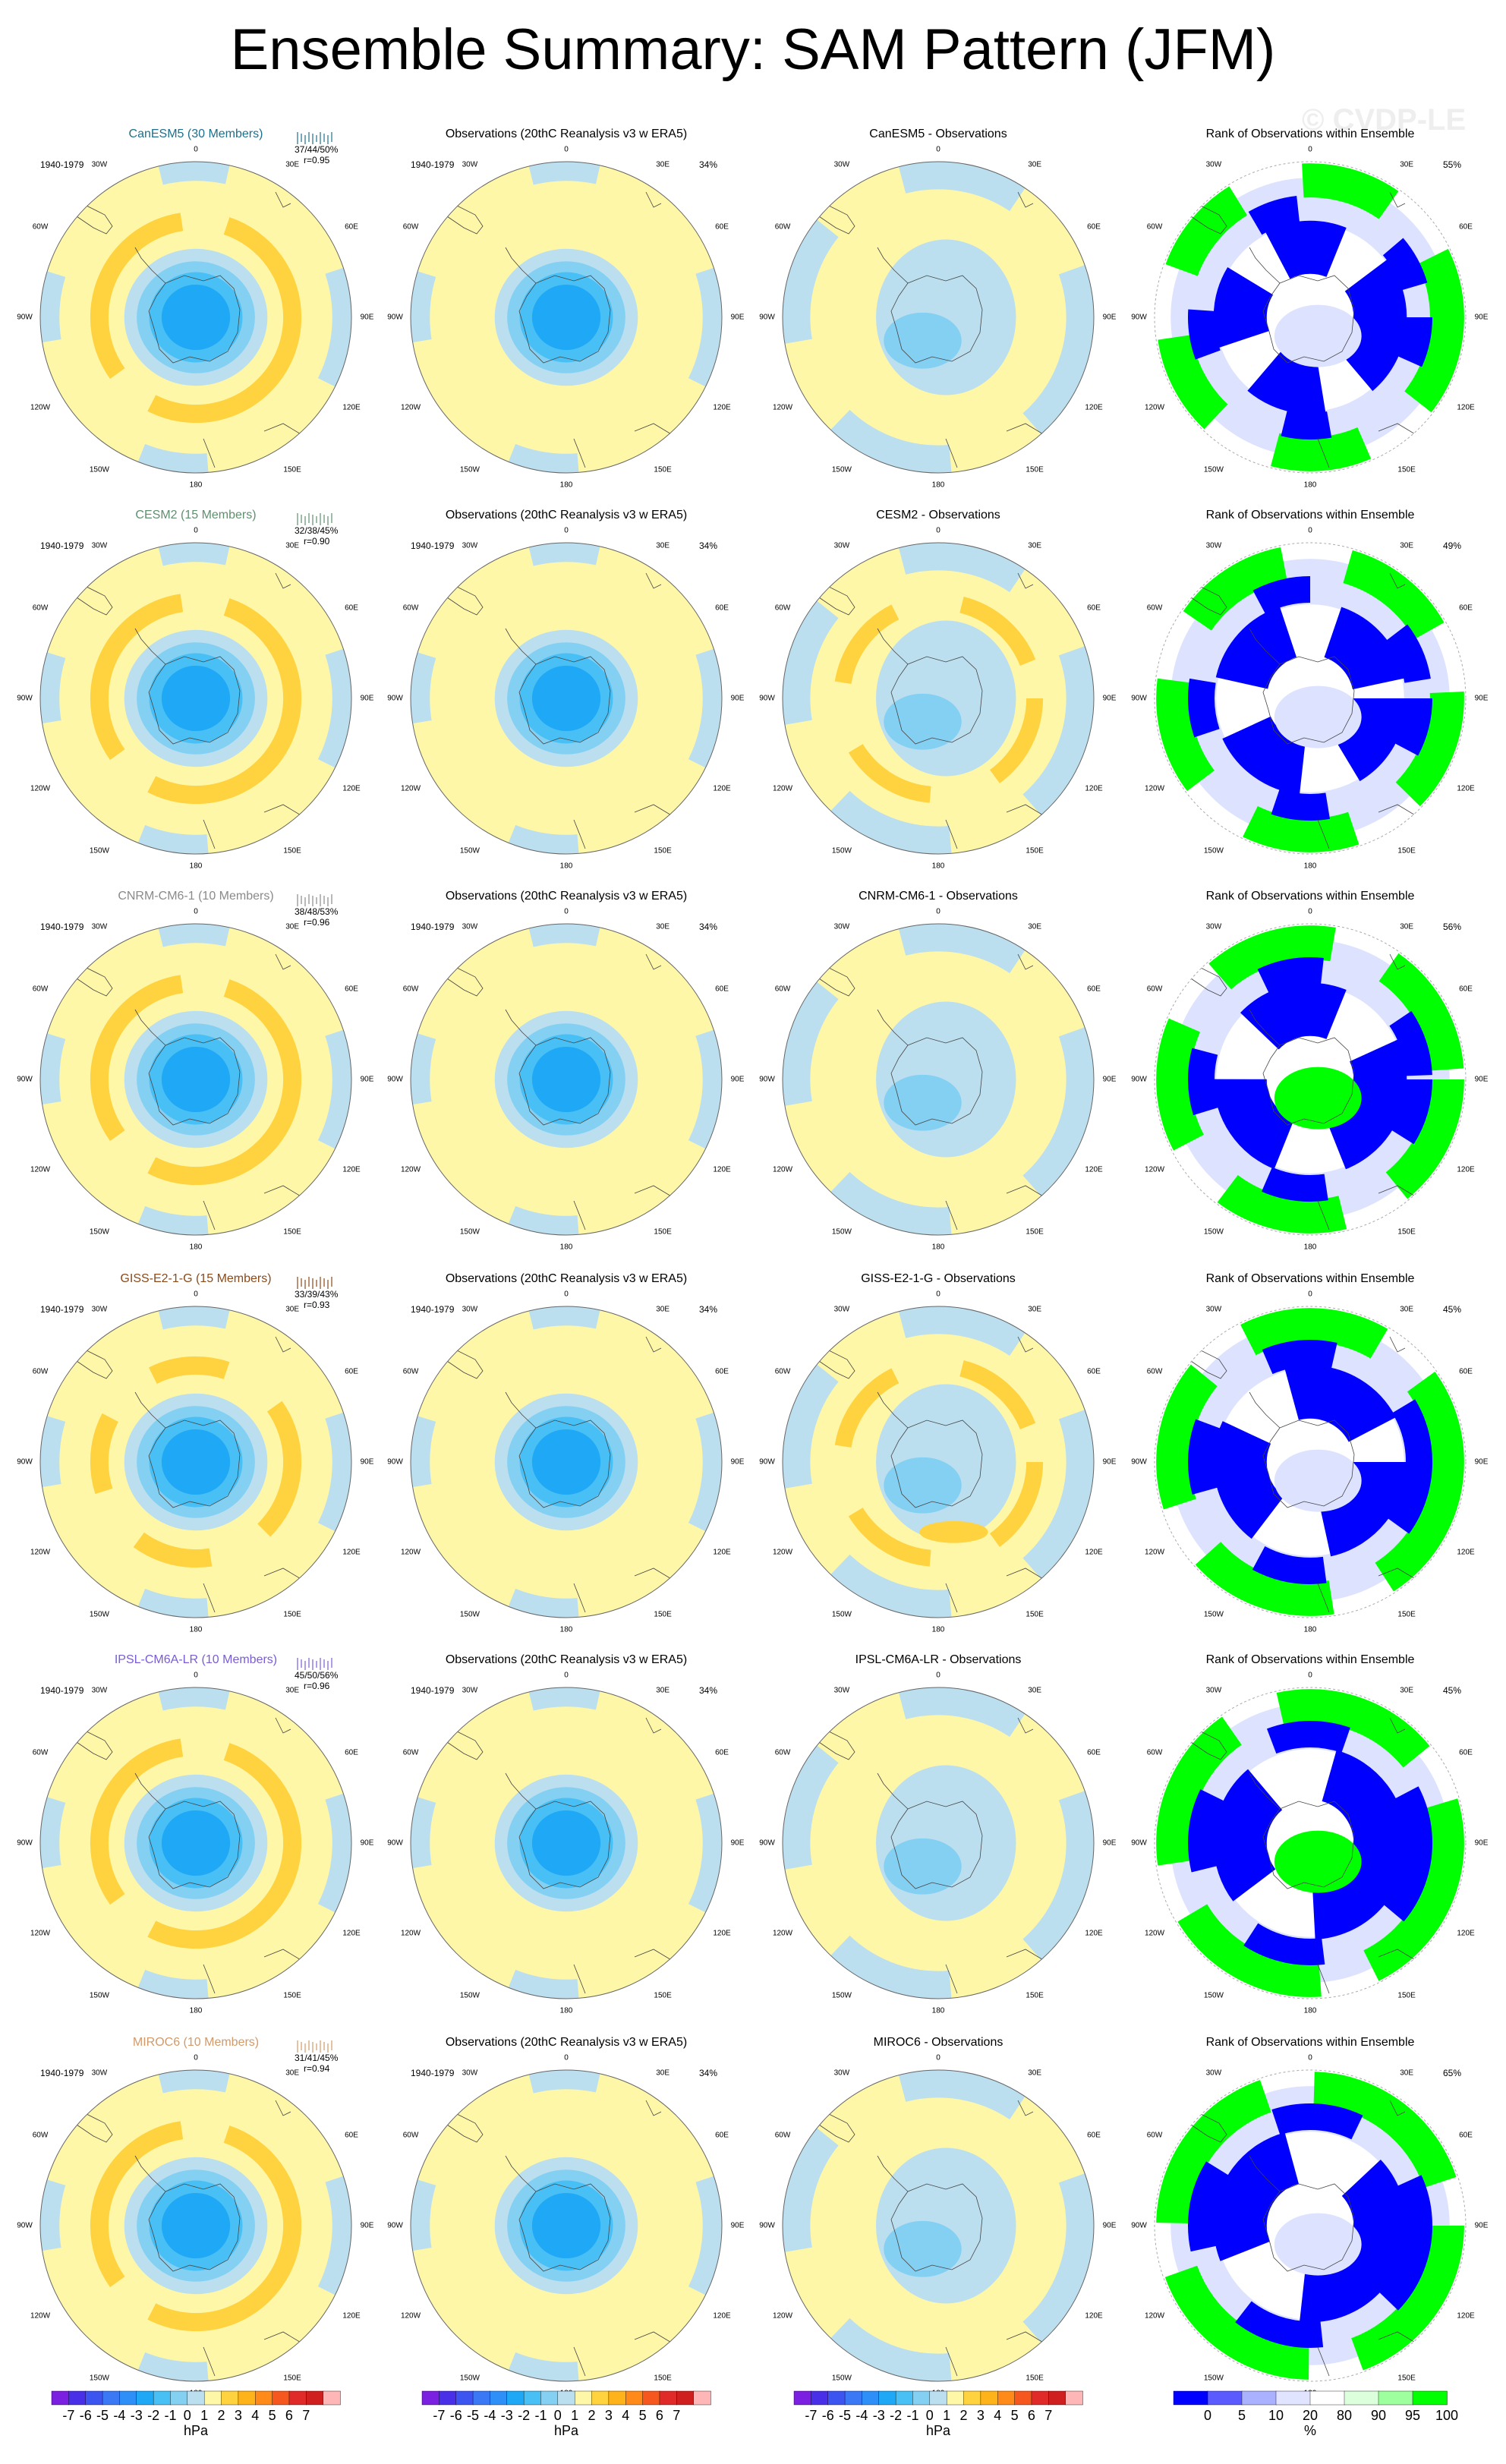  What do you see at coordinates (642, 2415) in the screenshot?
I see `colorbar-tick-label: 5` at bounding box center [642, 2415].